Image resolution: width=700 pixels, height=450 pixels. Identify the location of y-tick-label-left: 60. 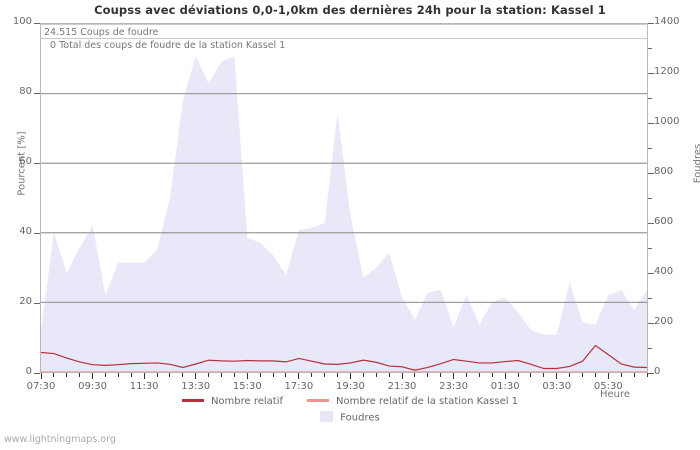
(25, 161).